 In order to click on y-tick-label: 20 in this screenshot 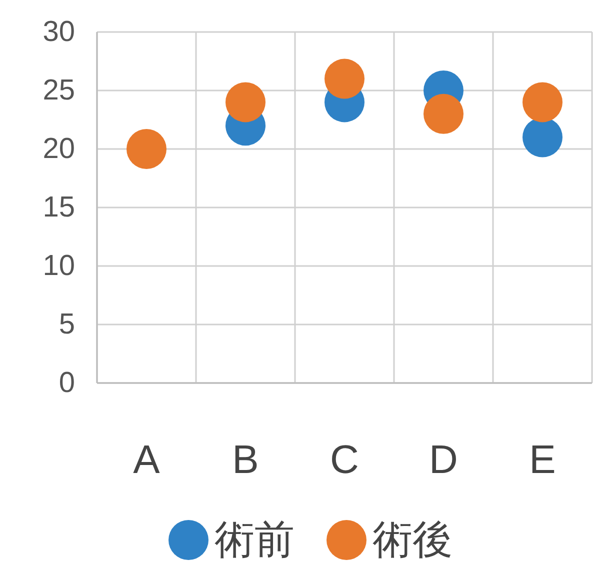, I will do `click(58, 149)`.